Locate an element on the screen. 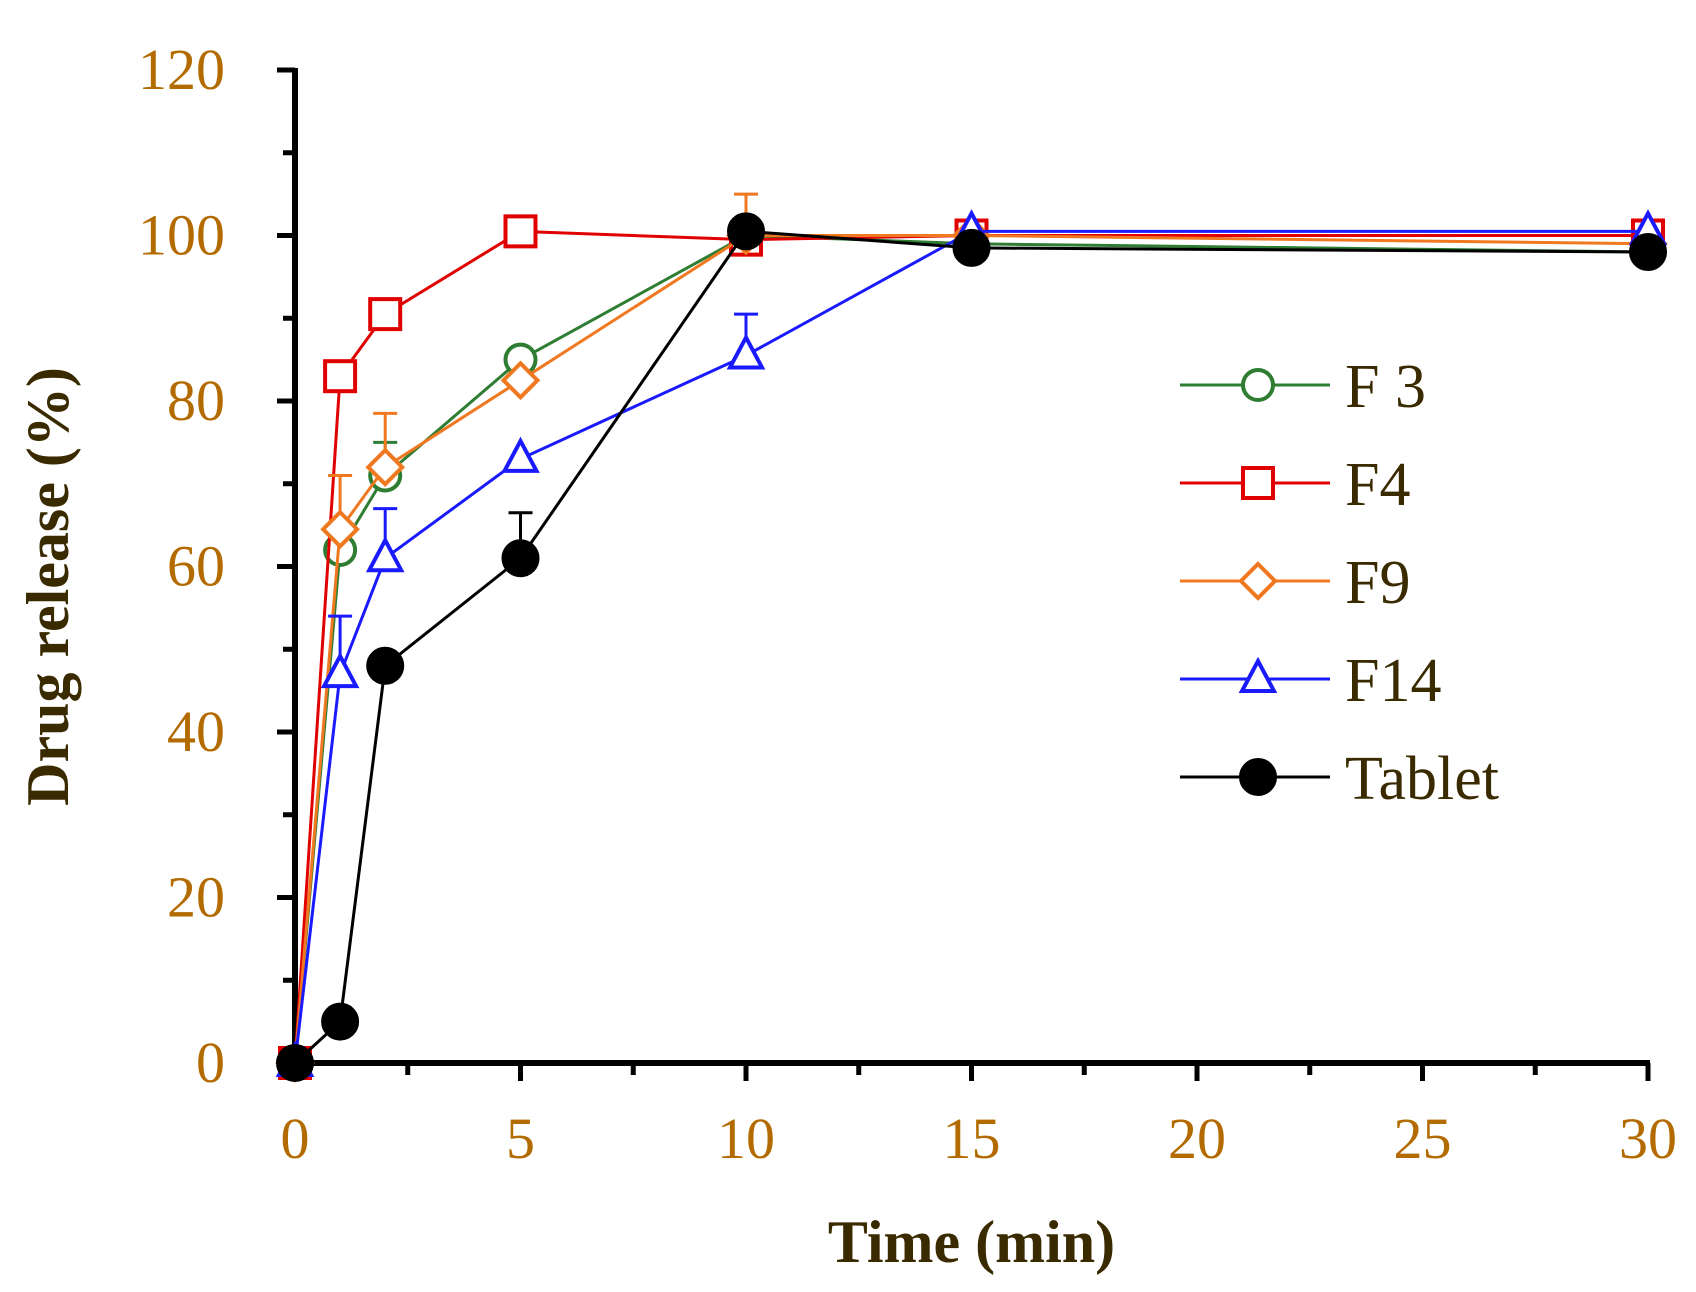  legend-item-f3: F 3 is located at coordinates (1303, 387).